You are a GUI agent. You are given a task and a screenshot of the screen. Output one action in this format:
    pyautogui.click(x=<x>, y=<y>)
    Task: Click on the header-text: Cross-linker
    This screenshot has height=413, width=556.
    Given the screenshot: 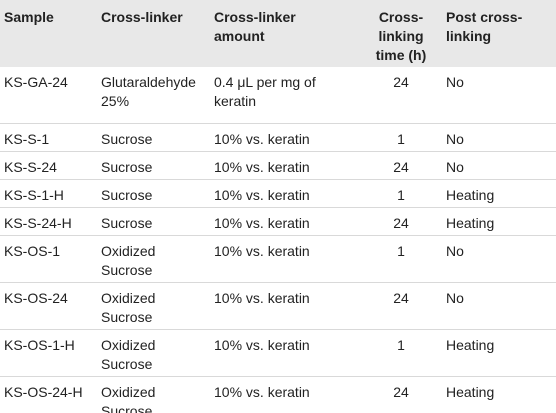 What is the action you would take?
    pyautogui.click(x=142, y=17)
    